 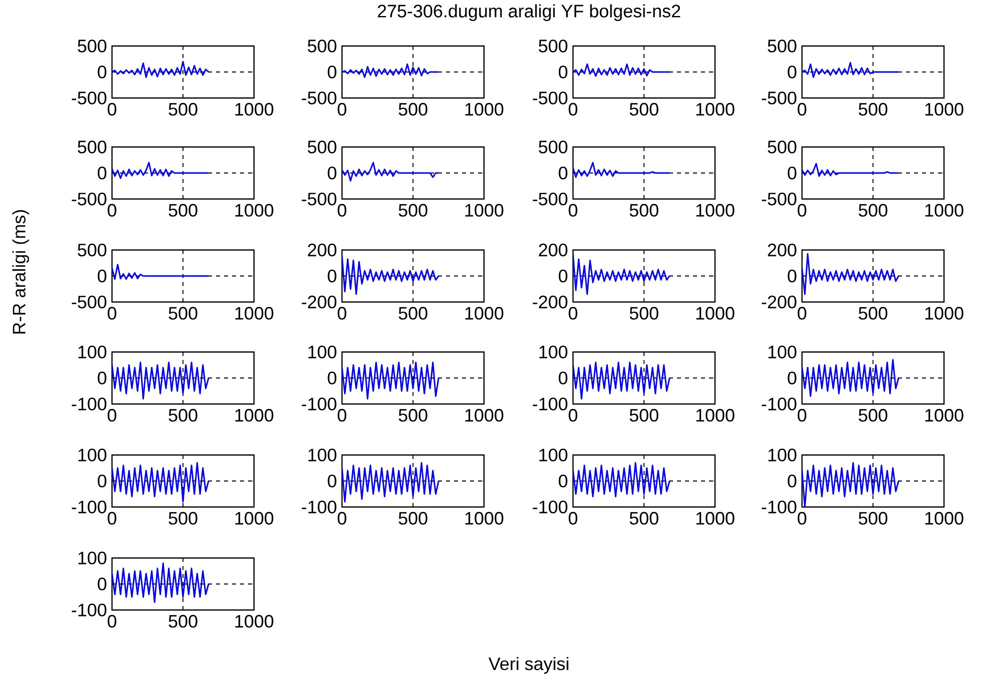 What do you see at coordinates (322, 250) in the screenshot?
I see `y-tick-label: 200` at bounding box center [322, 250].